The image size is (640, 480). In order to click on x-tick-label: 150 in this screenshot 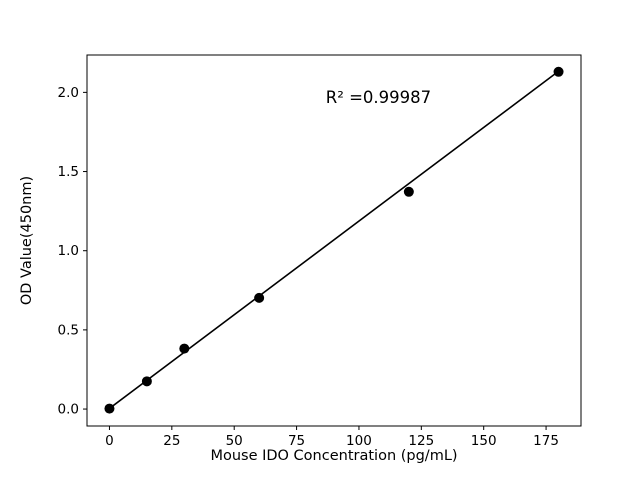, I will do `click(484, 441)`.